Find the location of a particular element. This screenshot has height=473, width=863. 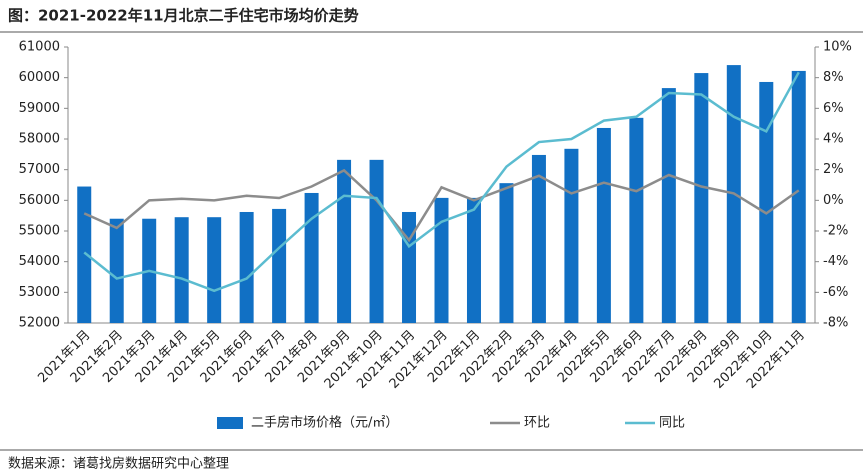

y2-tick-label: 0% is located at coordinates (833, 200).